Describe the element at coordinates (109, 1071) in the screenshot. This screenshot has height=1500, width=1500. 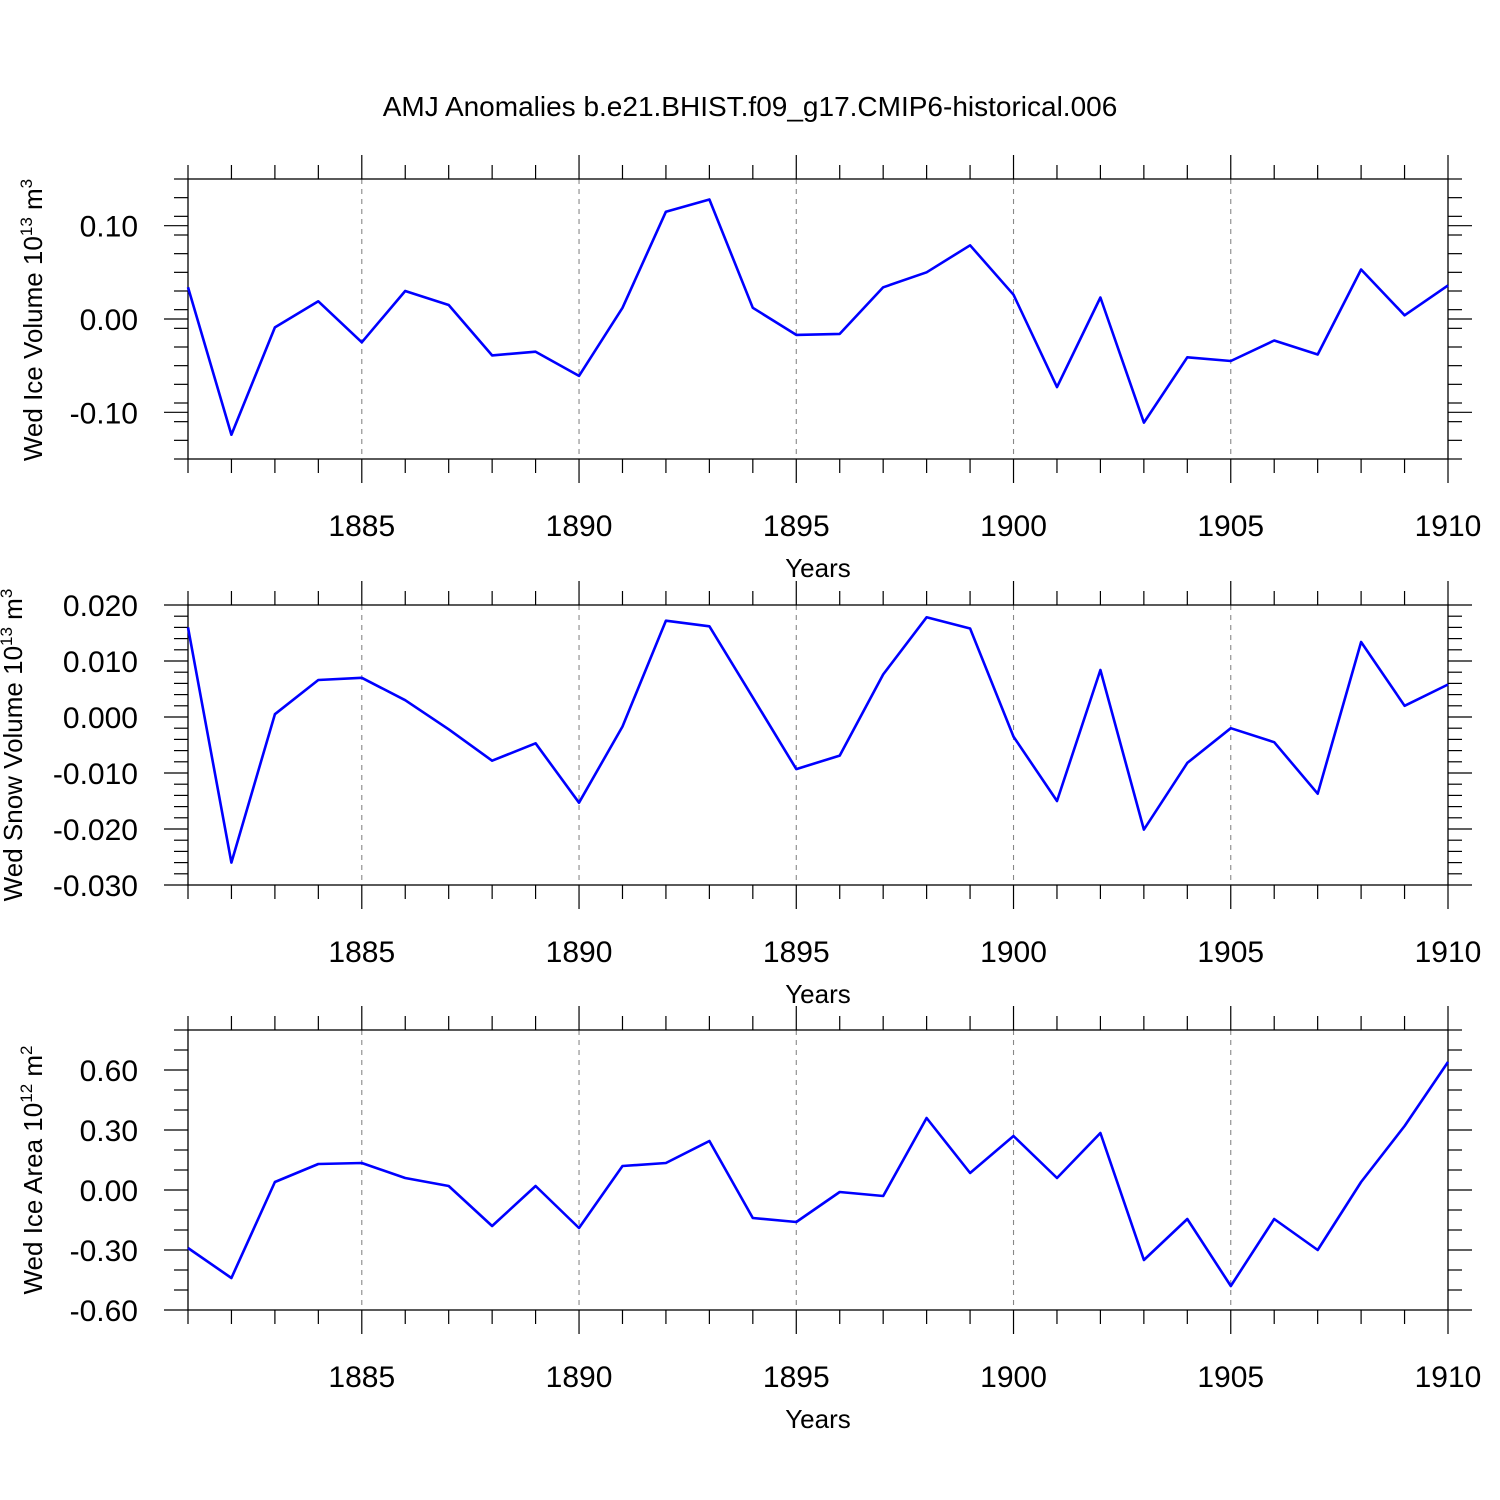
I see `y-tick-label: 0.60` at that location.